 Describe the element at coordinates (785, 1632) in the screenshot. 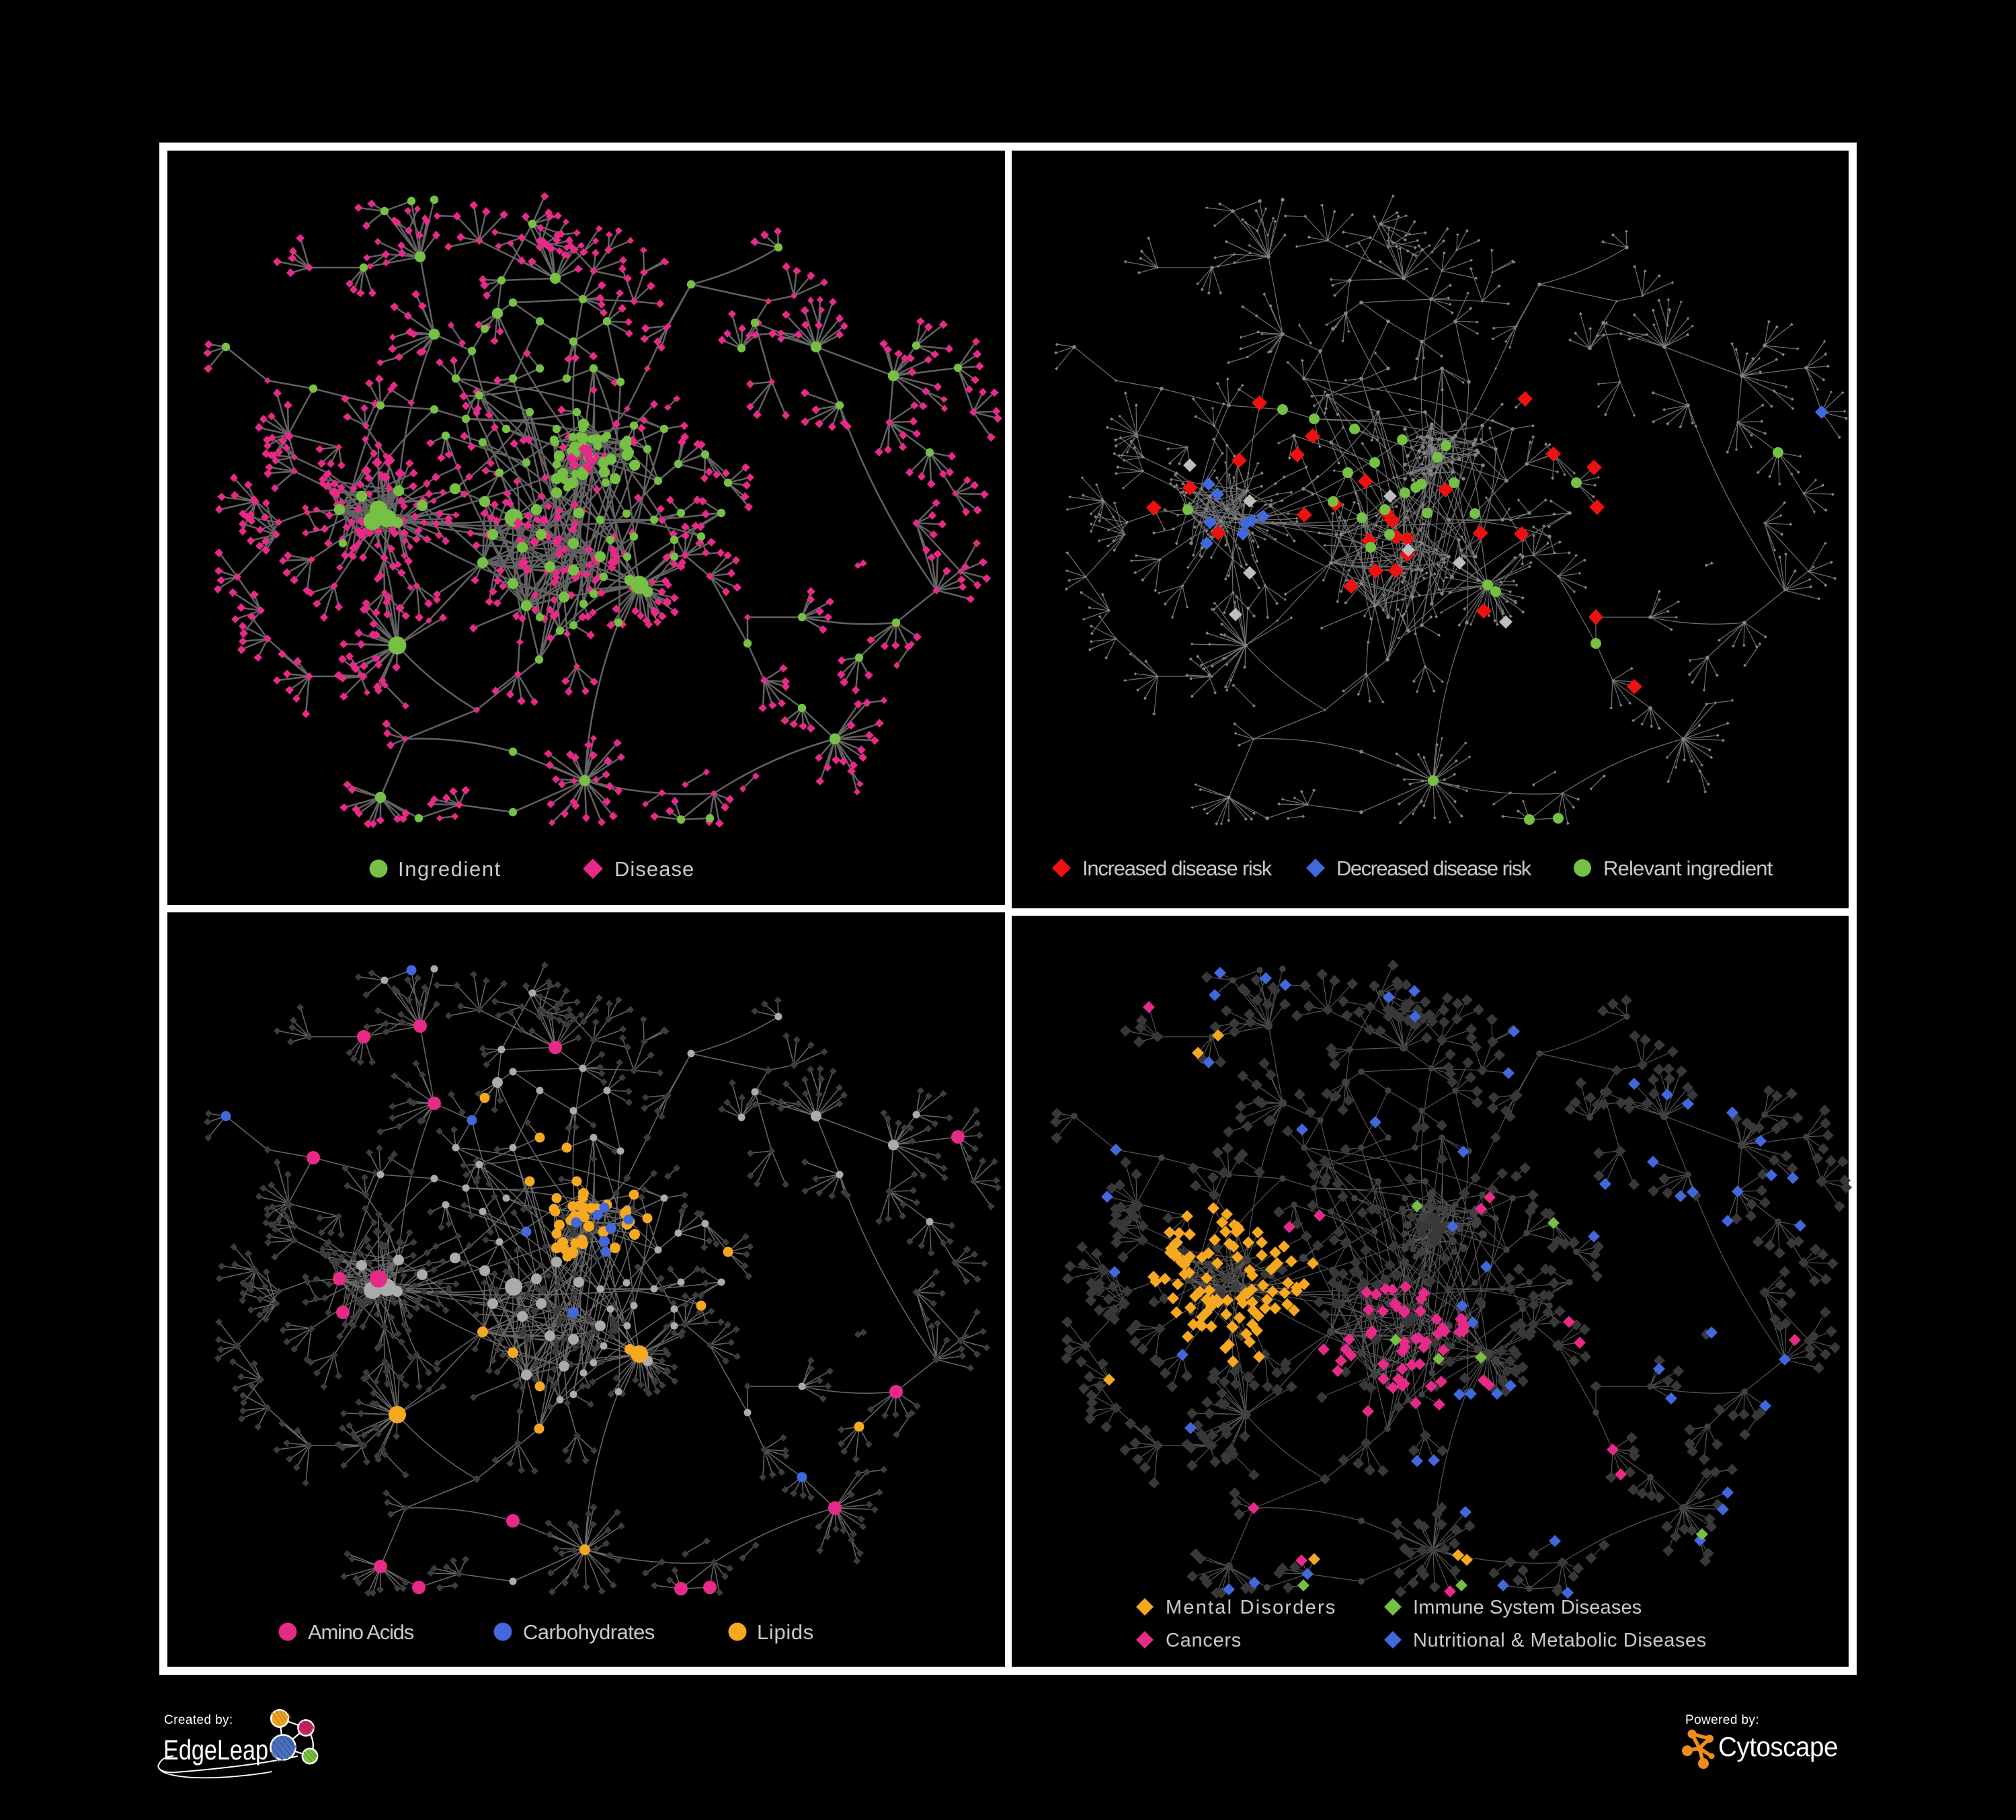

I see `svg-text: Lipids` at that location.